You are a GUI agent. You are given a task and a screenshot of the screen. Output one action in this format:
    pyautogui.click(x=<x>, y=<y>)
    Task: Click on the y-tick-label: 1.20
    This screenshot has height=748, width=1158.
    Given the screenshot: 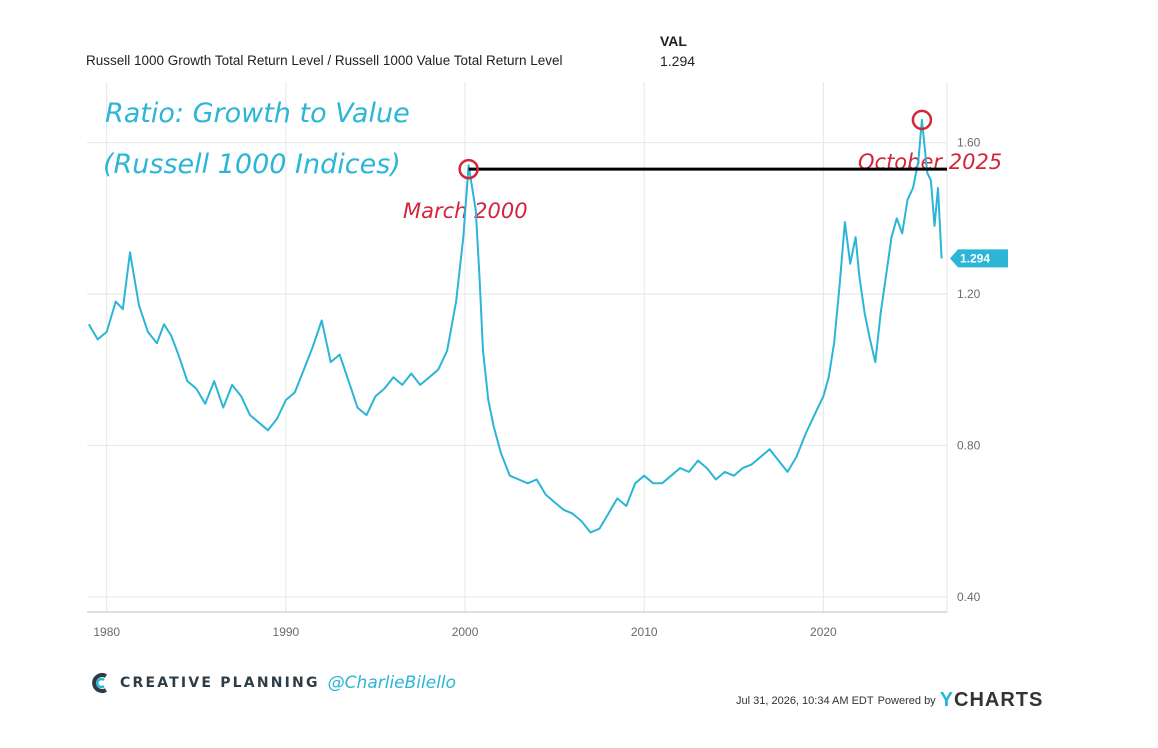 What is the action you would take?
    pyautogui.click(x=969, y=294)
    